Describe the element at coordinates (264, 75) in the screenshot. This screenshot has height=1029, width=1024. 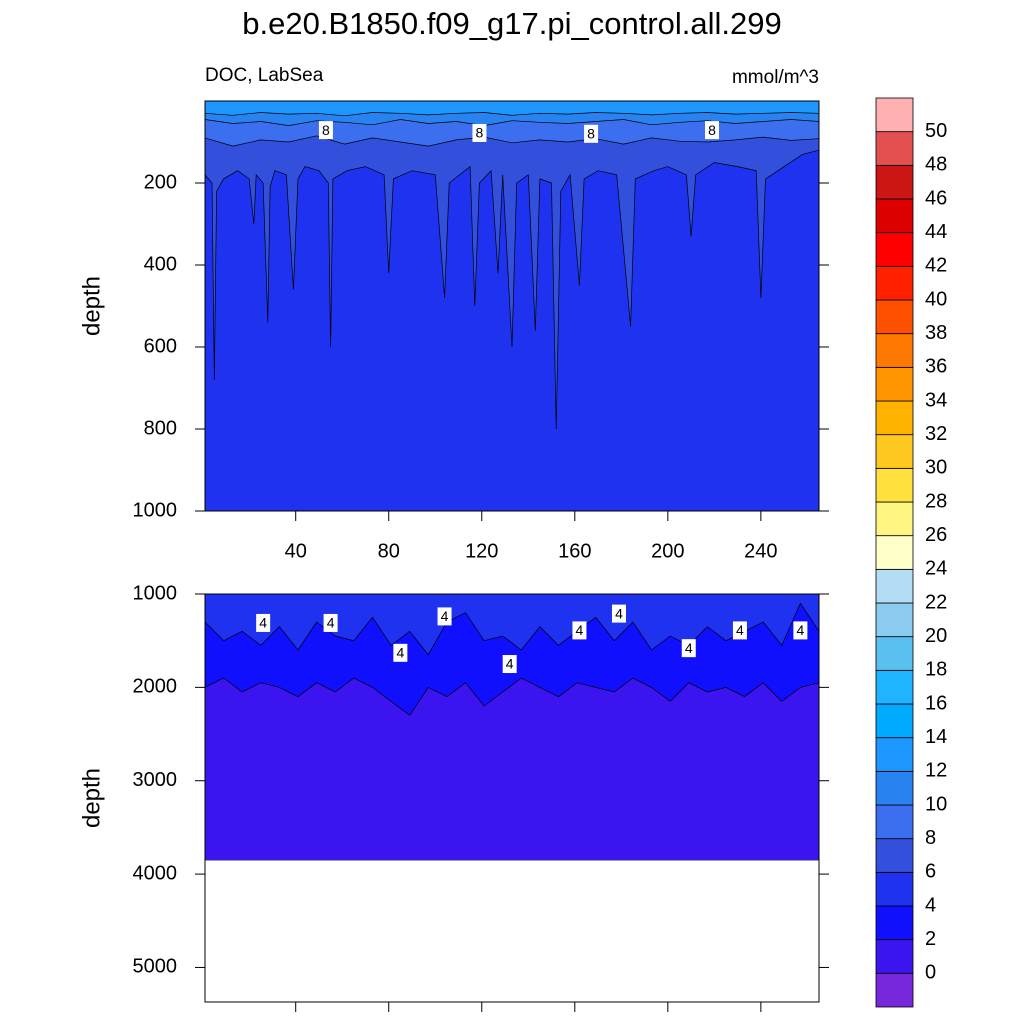
I see `left-subtitle: DOC, LabSea` at that location.